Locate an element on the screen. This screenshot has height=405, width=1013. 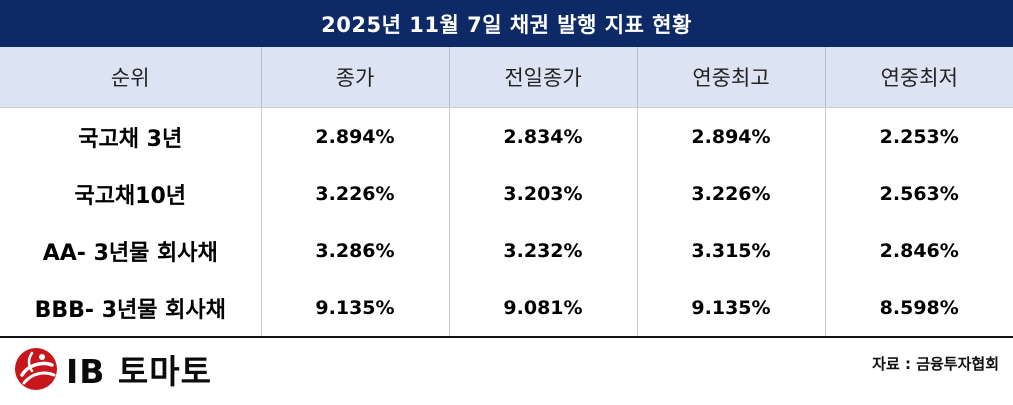
row-label: 국고채 3년 is located at coordinates (131, 136).